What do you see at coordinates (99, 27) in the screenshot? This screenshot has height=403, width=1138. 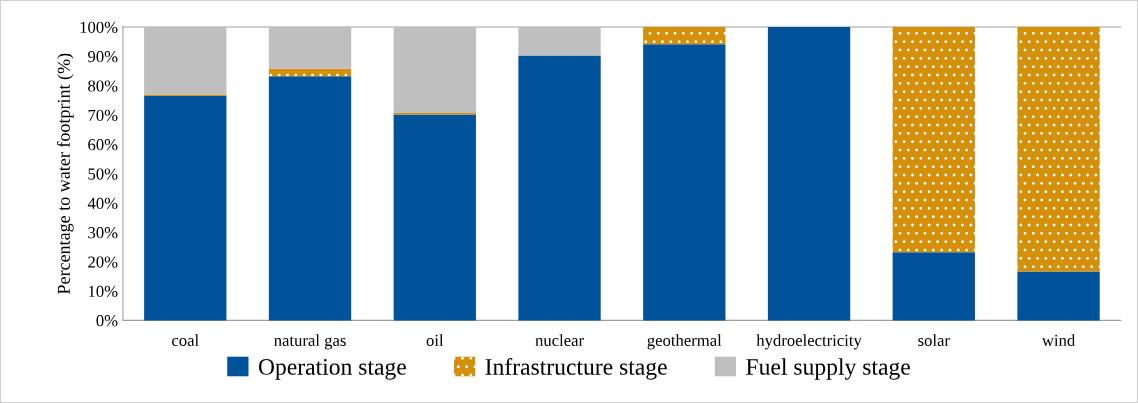 I see `y-tick-label: 100%` at bounding box center [99, 27].